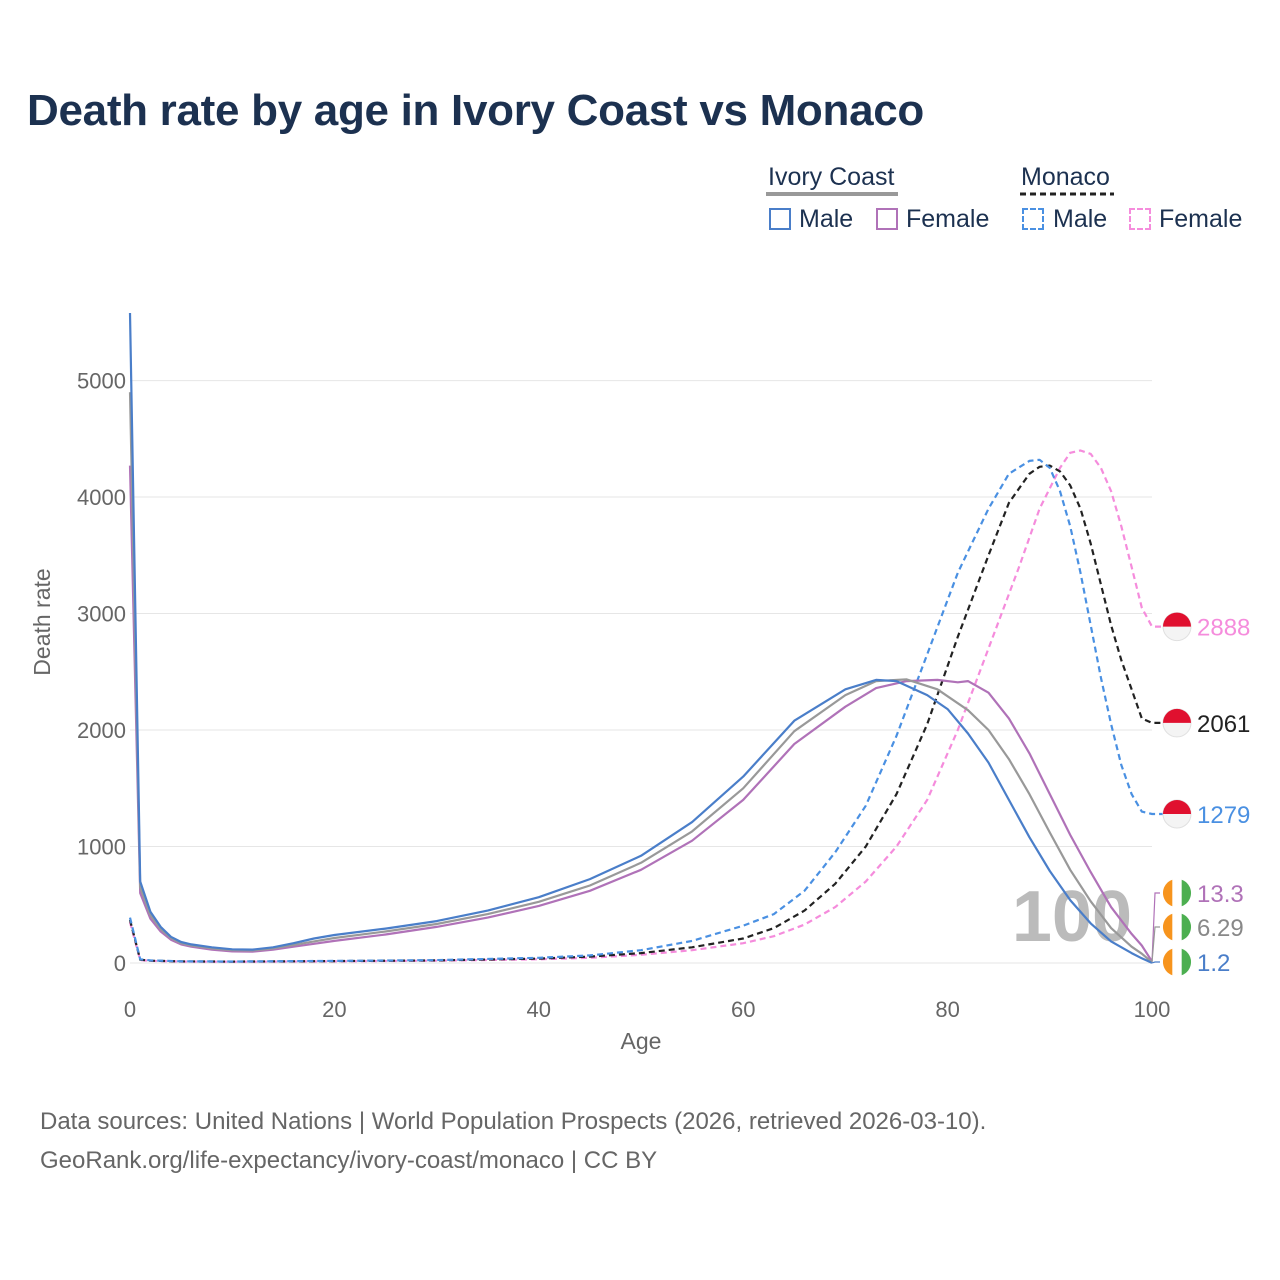  What do you see at coordinates (101, 497) in the screenshot?
I see `y-tick-label-4000: 4000` at bounding box center [101, 497].